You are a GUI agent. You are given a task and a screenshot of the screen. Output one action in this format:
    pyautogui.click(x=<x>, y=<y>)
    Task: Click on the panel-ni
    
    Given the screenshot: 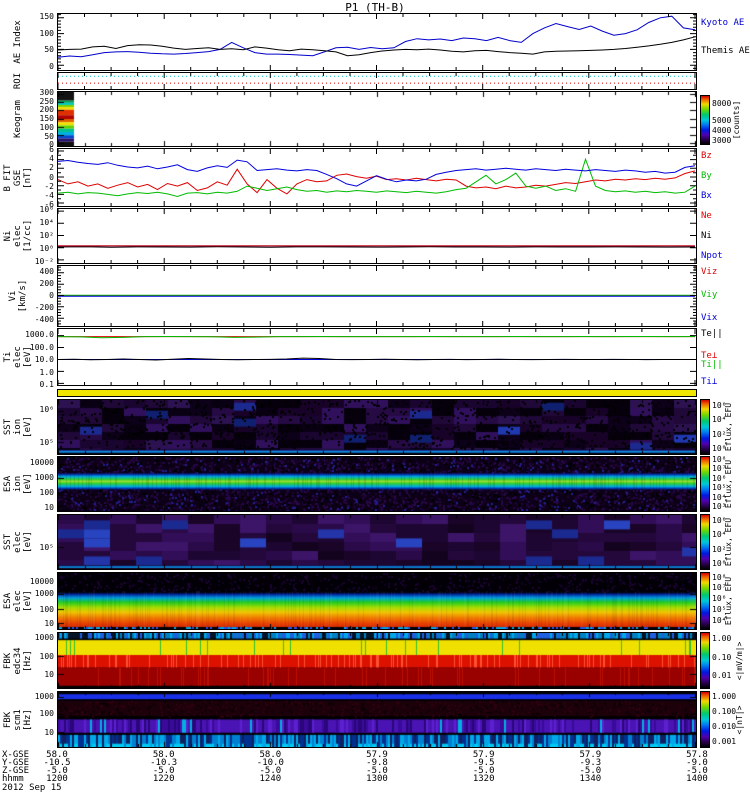 What is the action you would take?
    pyautogui.click(x=377, y=236)
    